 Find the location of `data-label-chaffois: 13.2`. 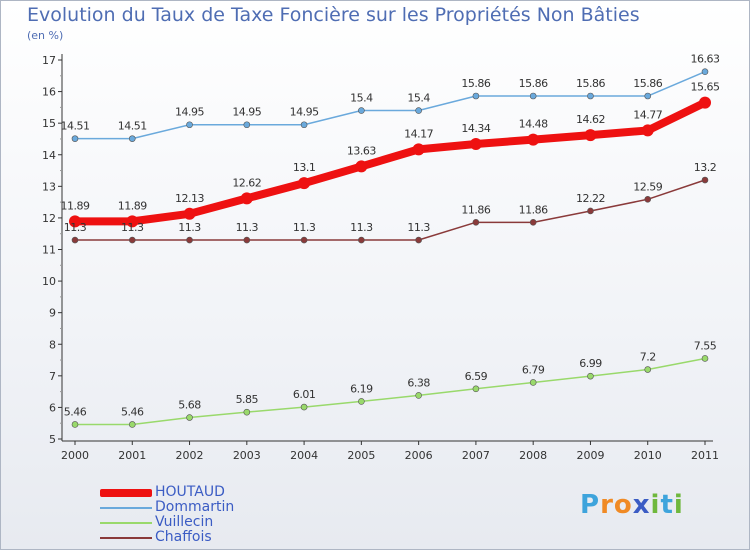

data-label-chaffois: 13.2 is located at coordinates (705, 167).